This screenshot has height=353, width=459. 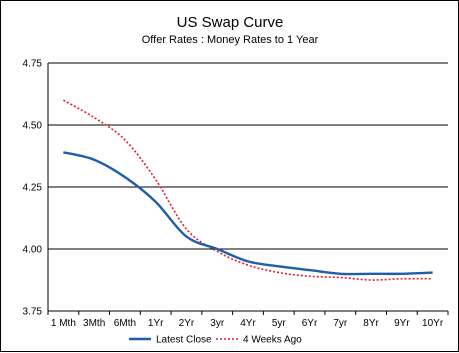 What do you see at coordinates (230, 40) in the screenshot?
I see `chart-subtitle: Offer Rates : Money Rates to 1 Year` at bounding box center [230, 40].